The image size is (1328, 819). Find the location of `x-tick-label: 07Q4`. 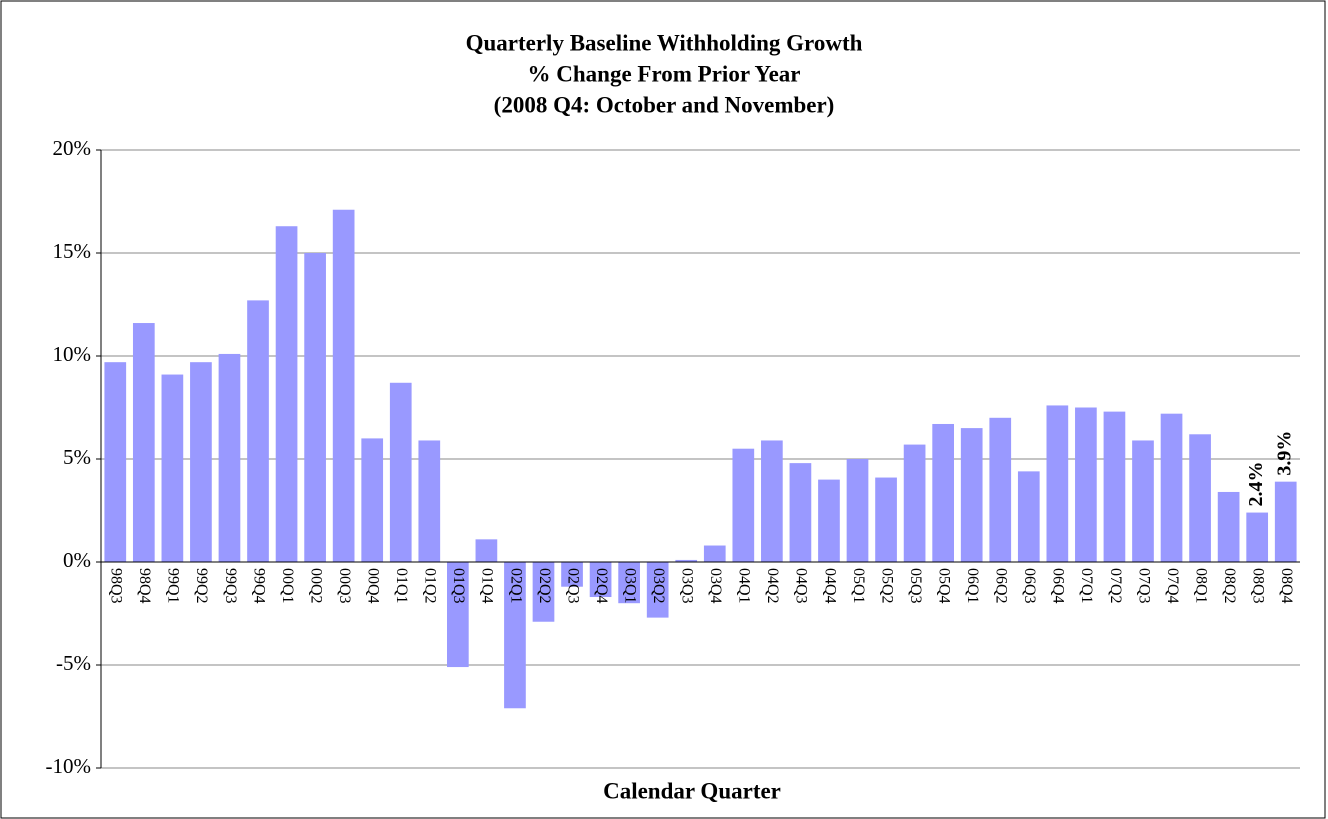

x-tick-label: 07Q4 is located at coordinates (1172, 586).